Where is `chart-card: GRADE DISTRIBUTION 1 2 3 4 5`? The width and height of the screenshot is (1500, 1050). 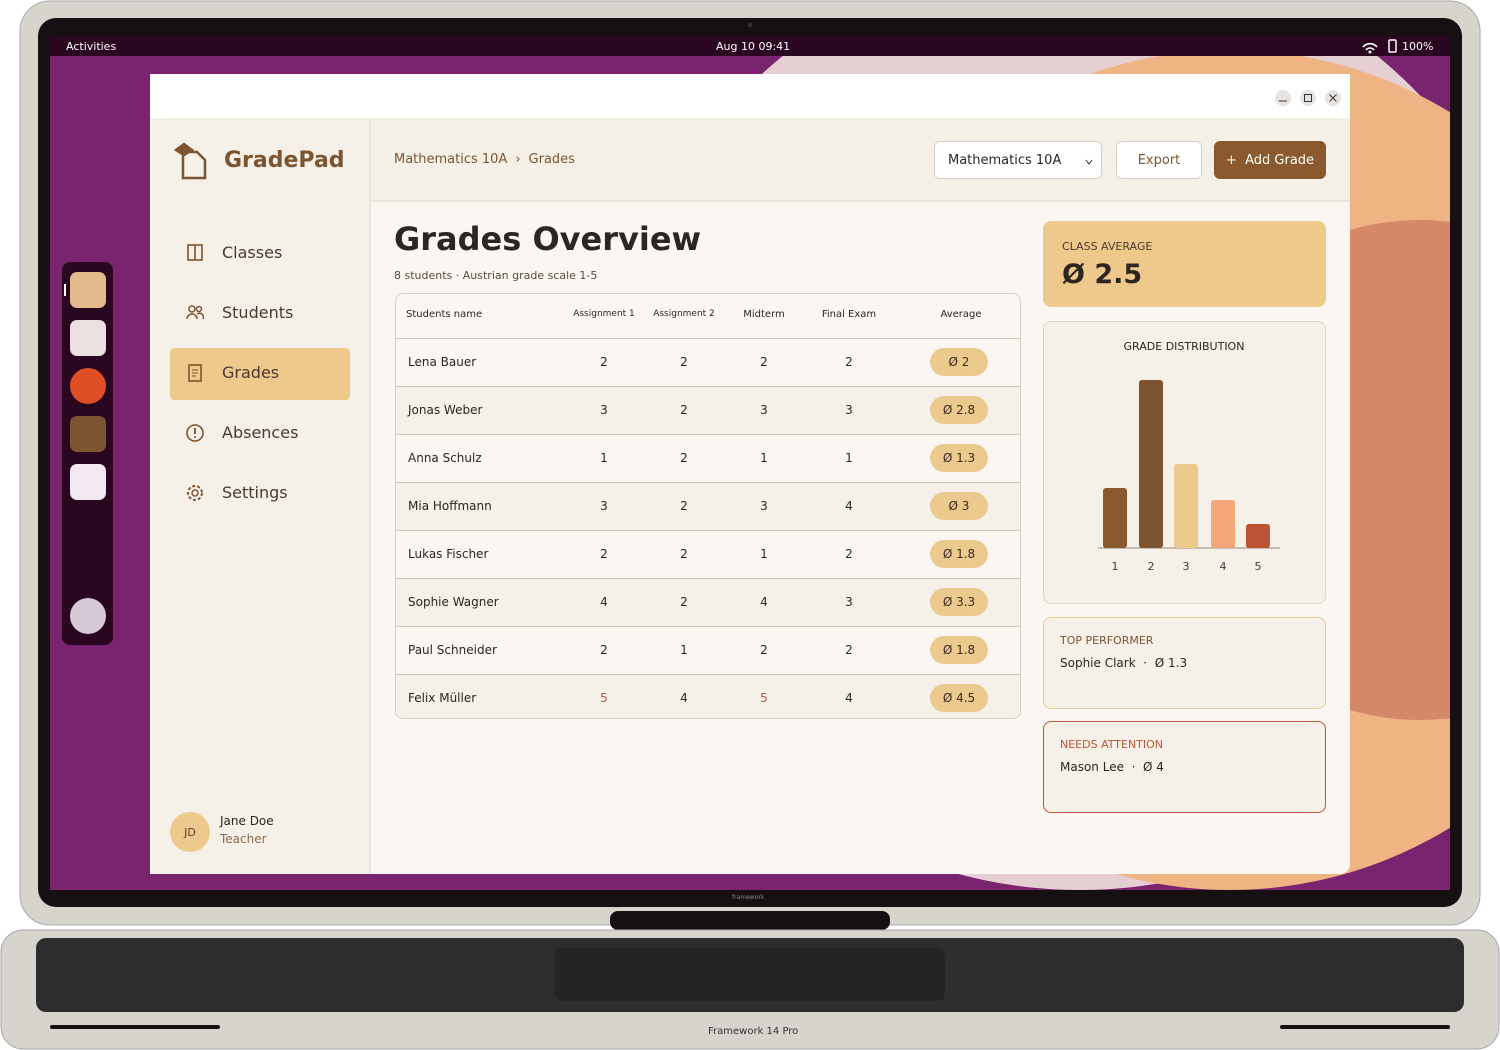 chart-card: GRADE DISTRIBUTION 1 2 3 4 5 is located at coordinates (1184, 462).